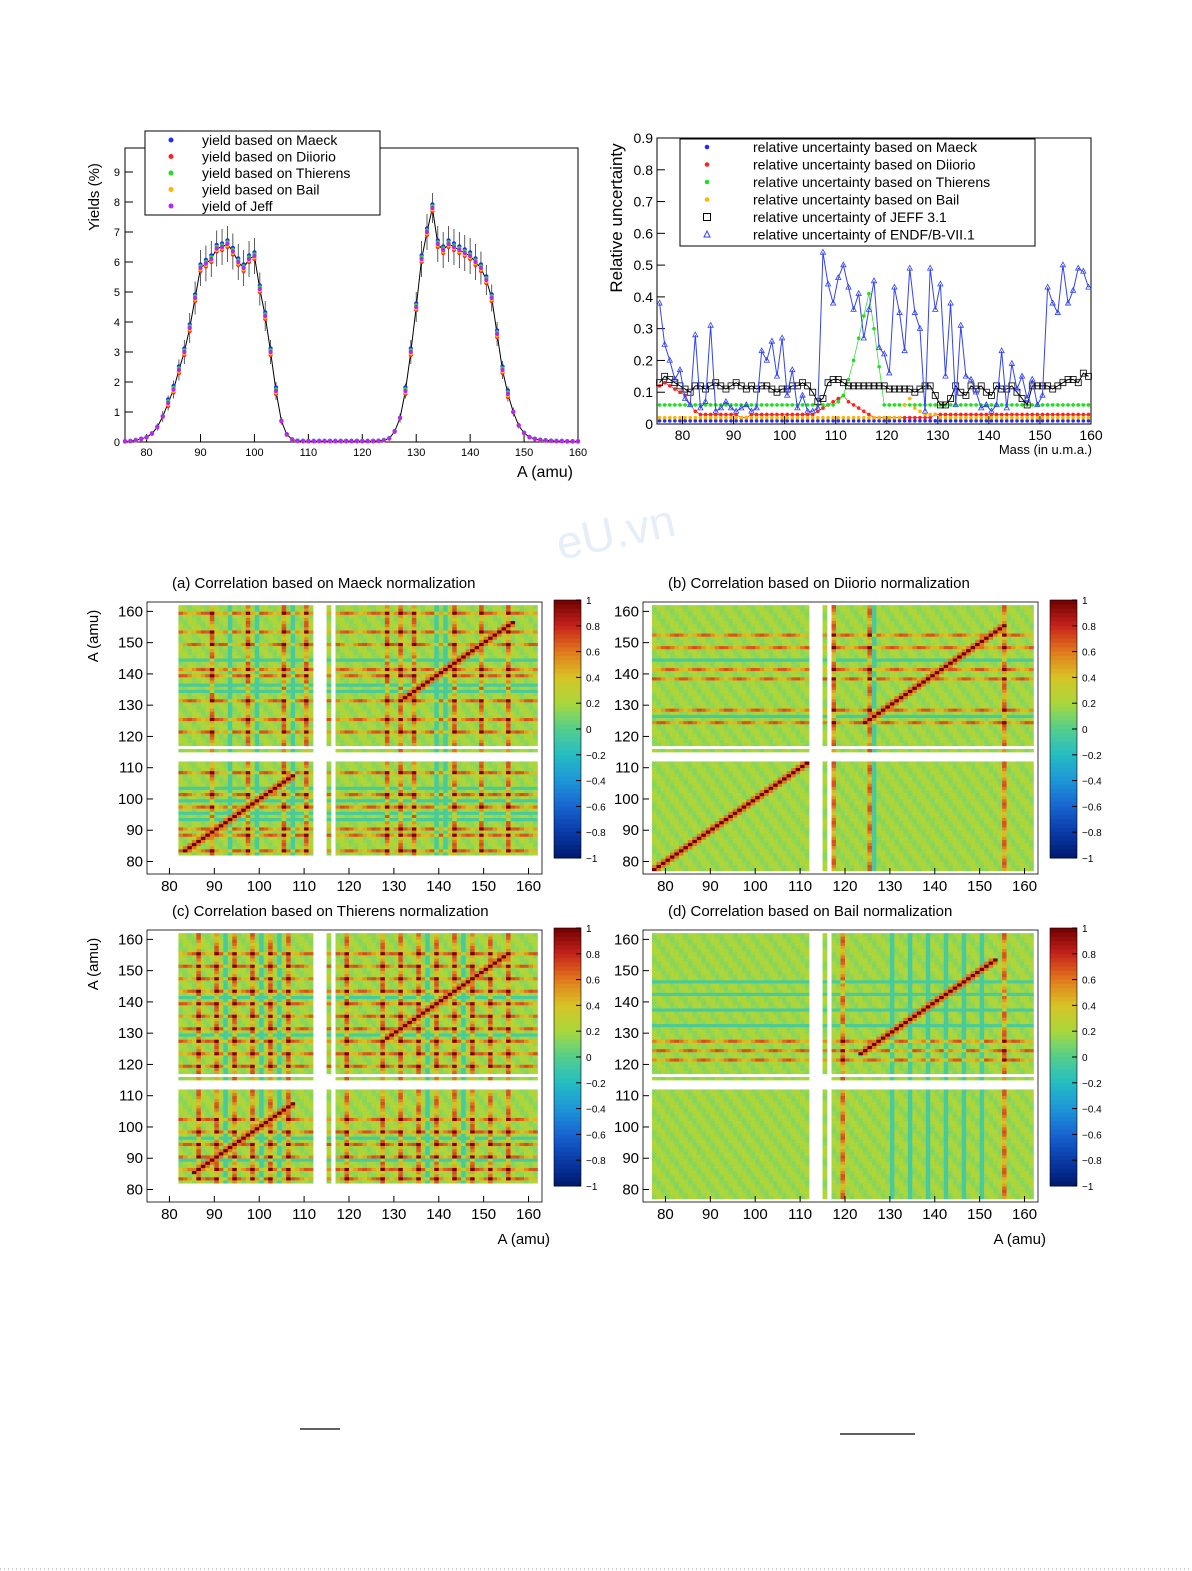 This screenshot has width=1192, height=1571. I want to click on legend-label: relative uncertainty of ENDF/B-VII.1, so click(864, 235).